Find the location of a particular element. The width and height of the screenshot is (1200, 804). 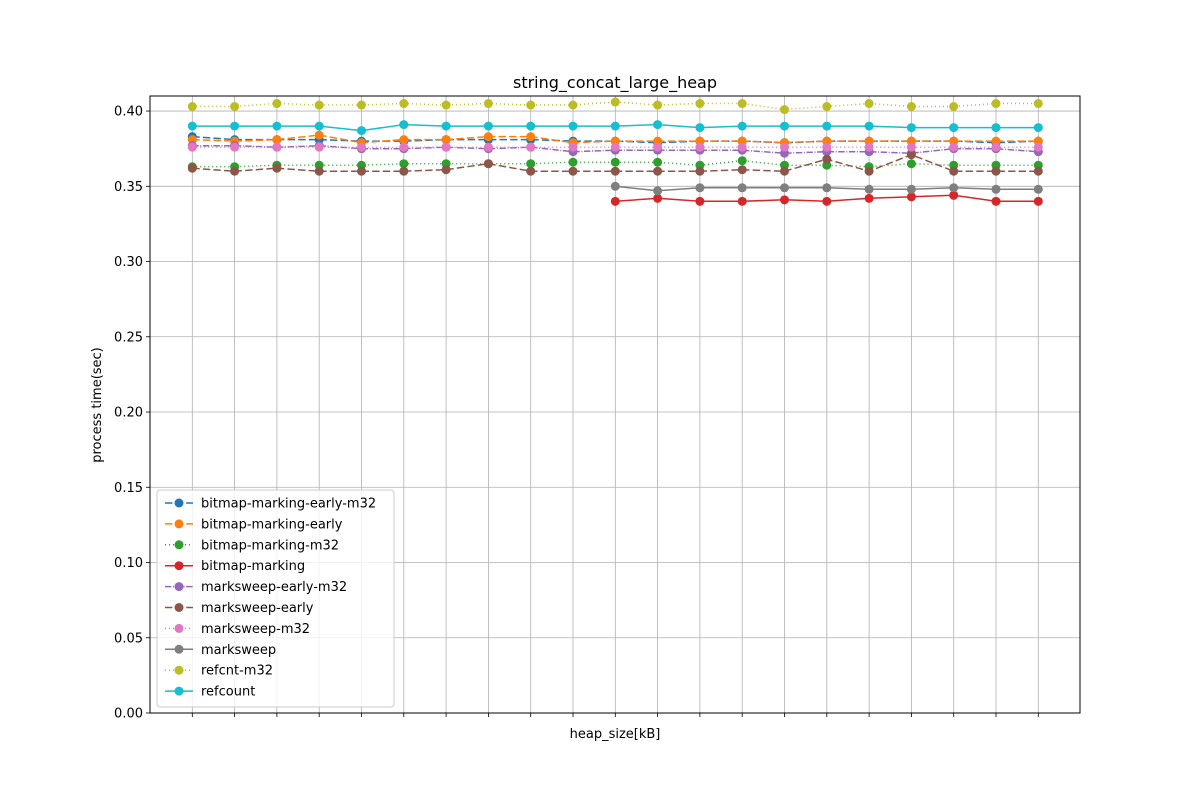

series-bitmap-marking is located at coordinates (826, 198).